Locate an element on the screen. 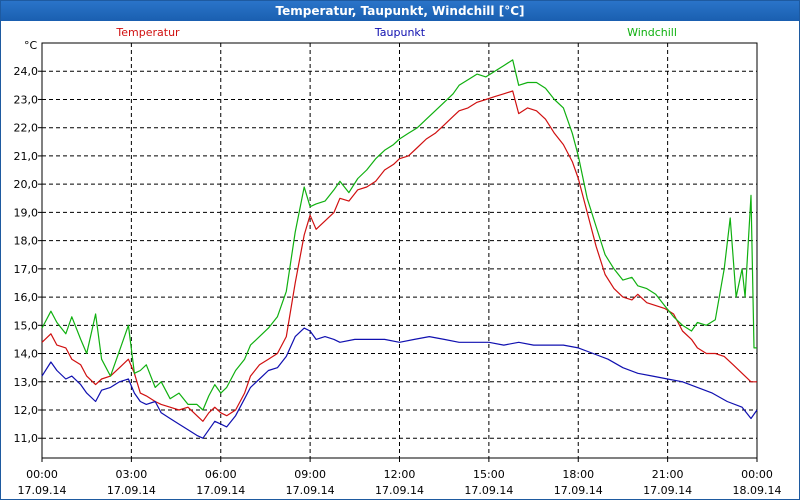  x-tick-time: 03:00 is located at coordinates (132, 474).